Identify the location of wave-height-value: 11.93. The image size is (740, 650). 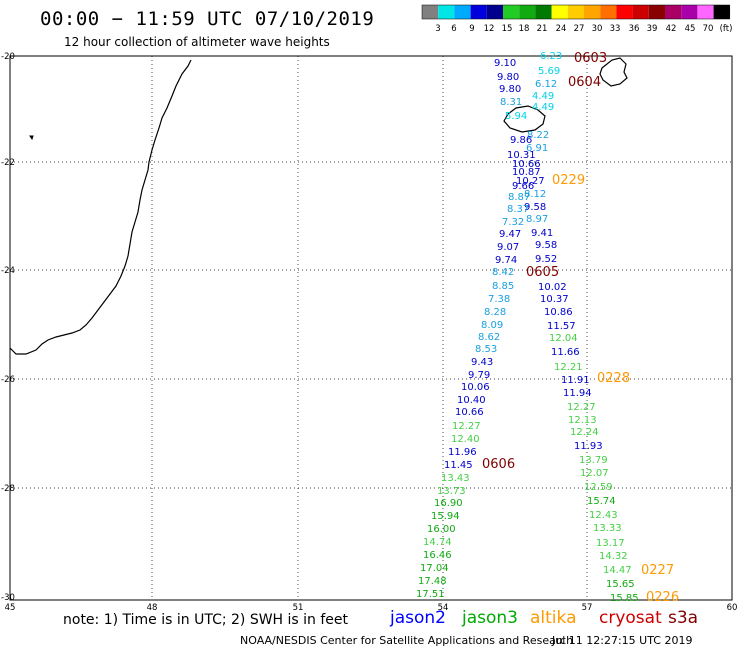
(588, 446).